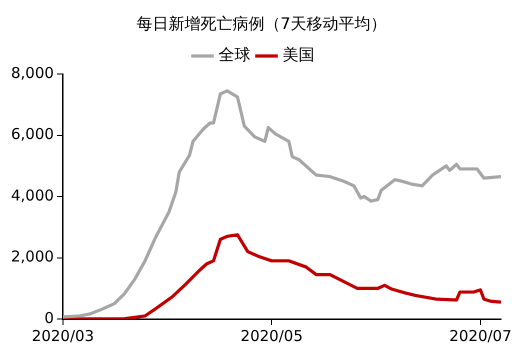 This screenshot has height=349, width=523. I want to click on chart-title: 每日新增死亡病例（7天移动平均）, so click(261, 24).